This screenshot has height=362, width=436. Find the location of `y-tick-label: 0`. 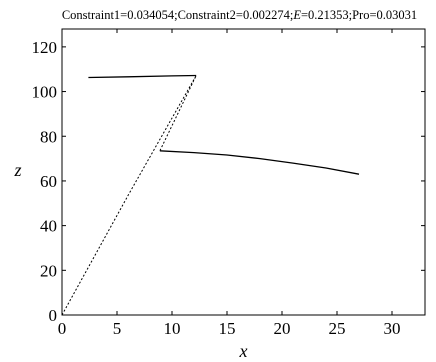

y-tick-label: 0 is located at coordinates (53, 315).